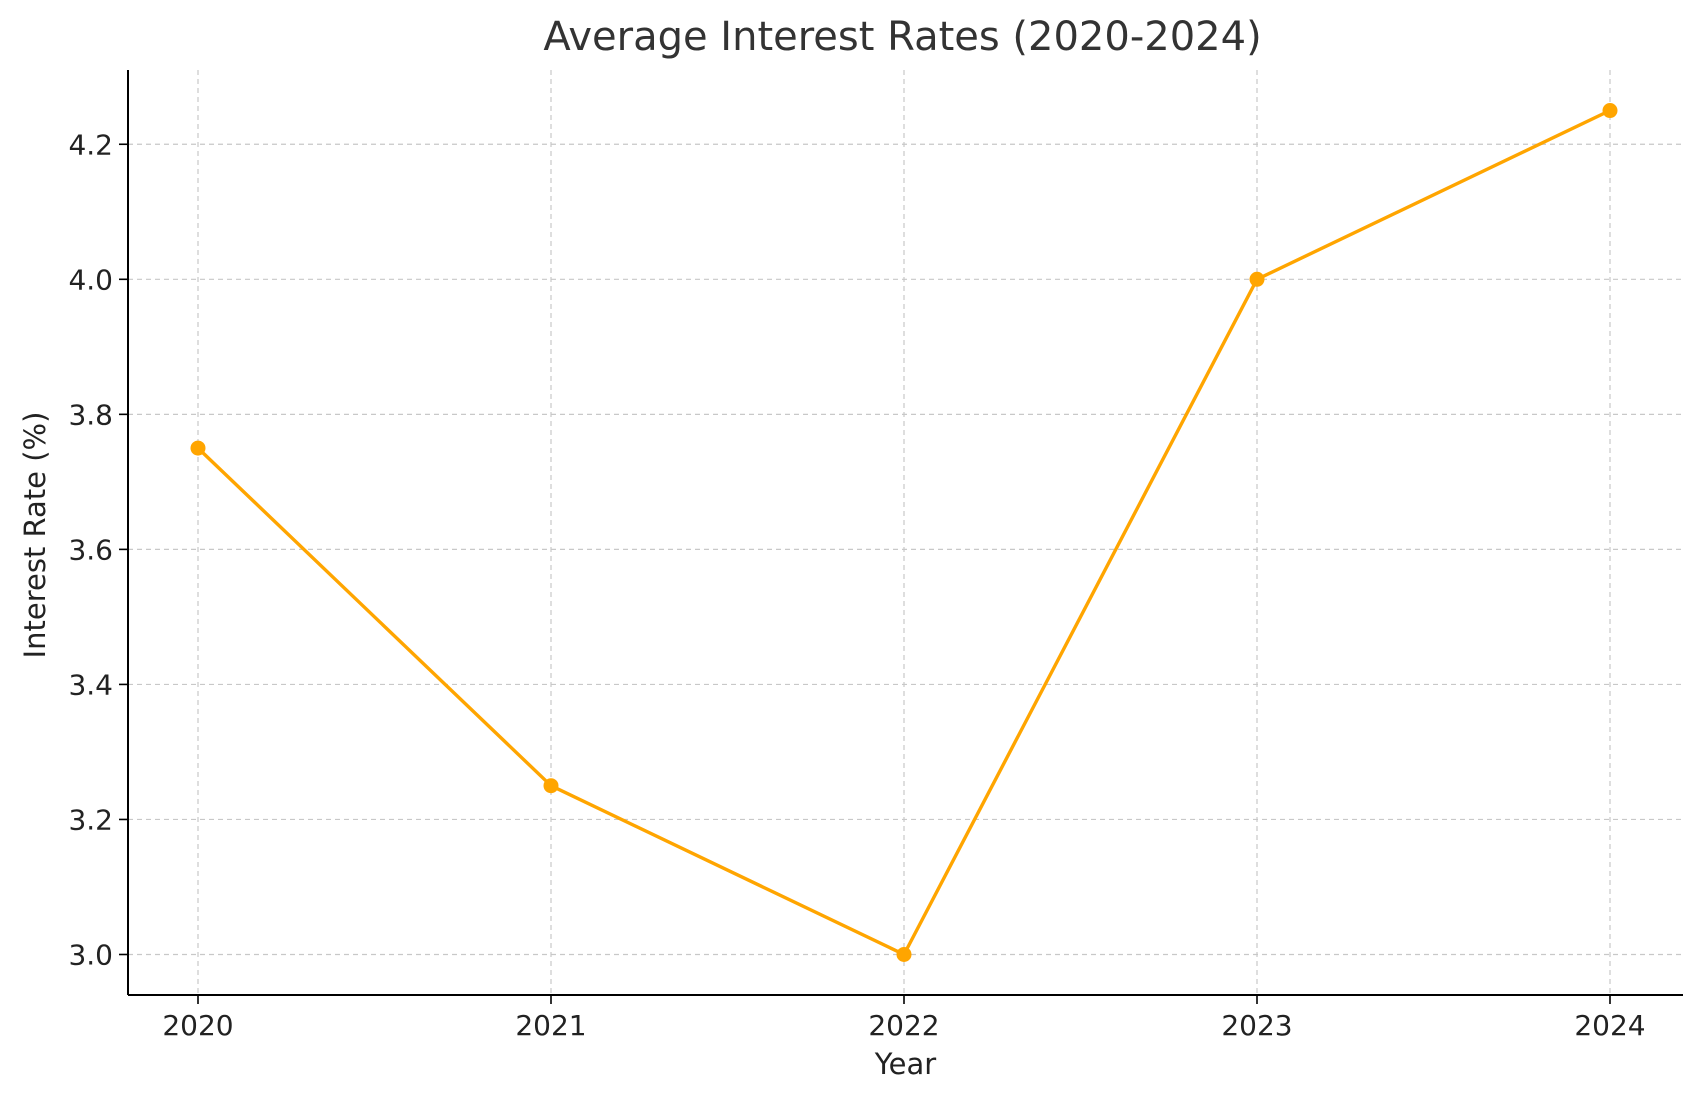  I want to click on chart-title: Average Interest Rates (2020-2024), so click(902, 37).